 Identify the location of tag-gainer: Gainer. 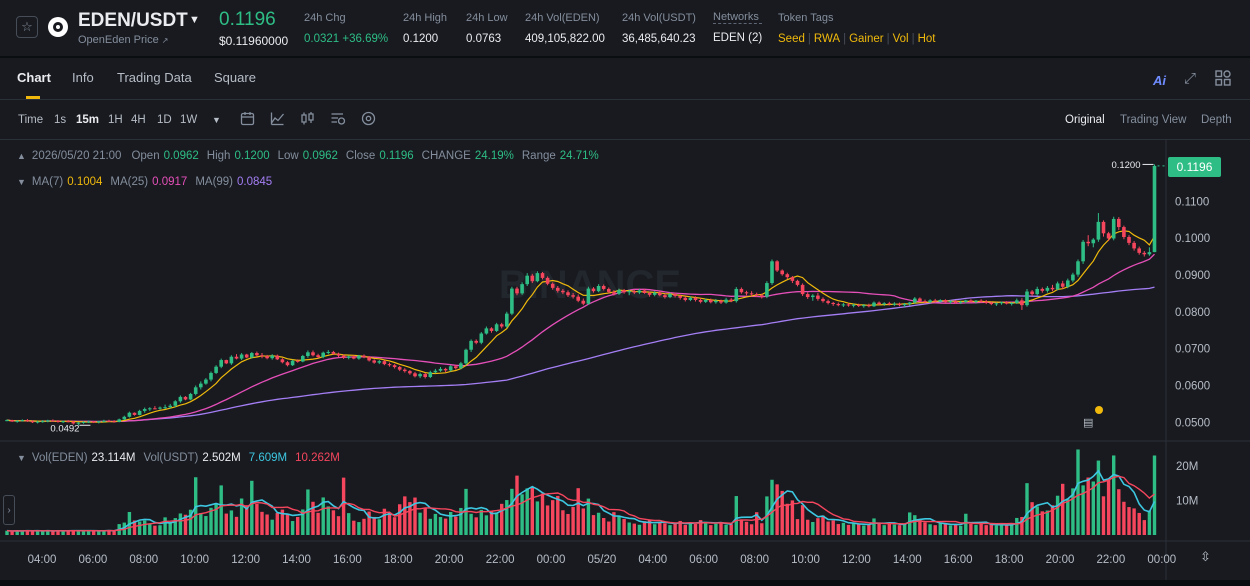
(866, 39).